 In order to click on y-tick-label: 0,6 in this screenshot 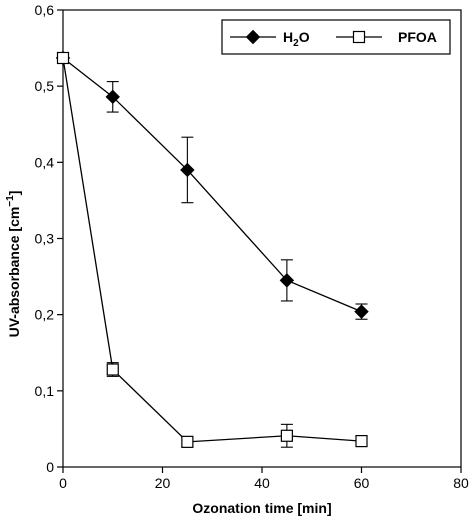, I will do `click(45, 10)`.